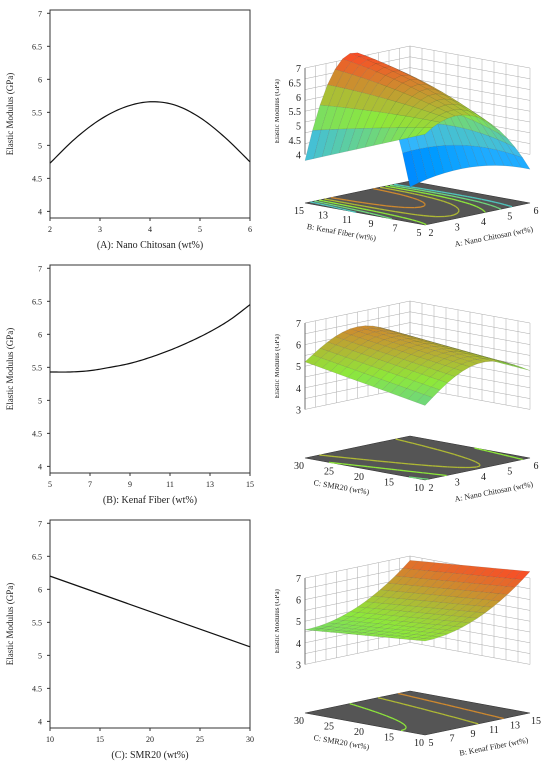 The image size is (550, 766). Describe the element at coordinates (37, 178) in the screenshot. I see `y-tick-label: 4.5` at that location.